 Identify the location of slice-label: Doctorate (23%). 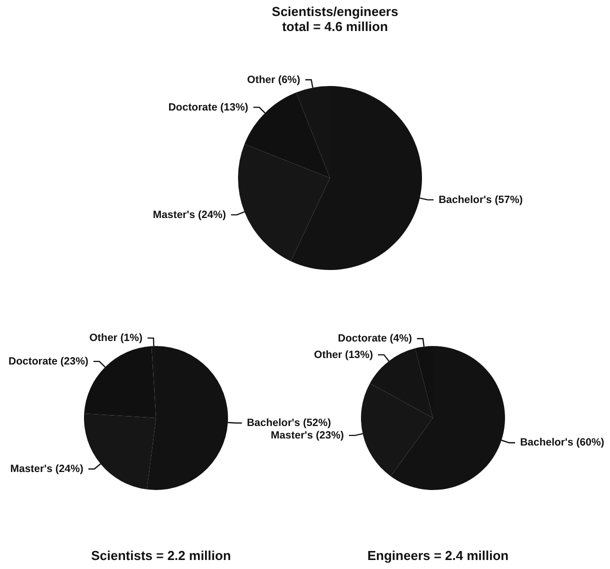
(48, 361).